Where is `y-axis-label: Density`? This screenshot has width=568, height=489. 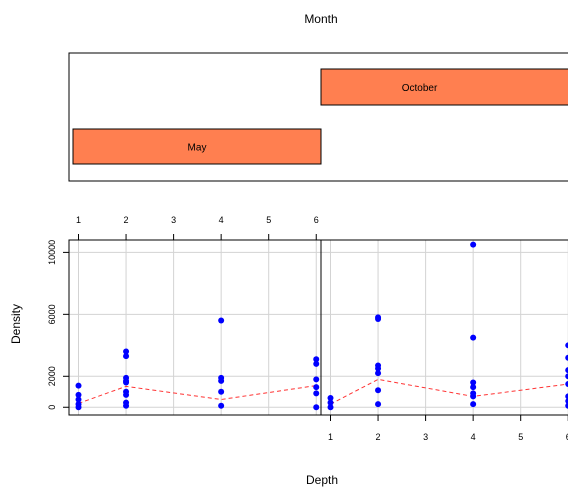
y-axis-label: Density is located at coordinates (16, 324).